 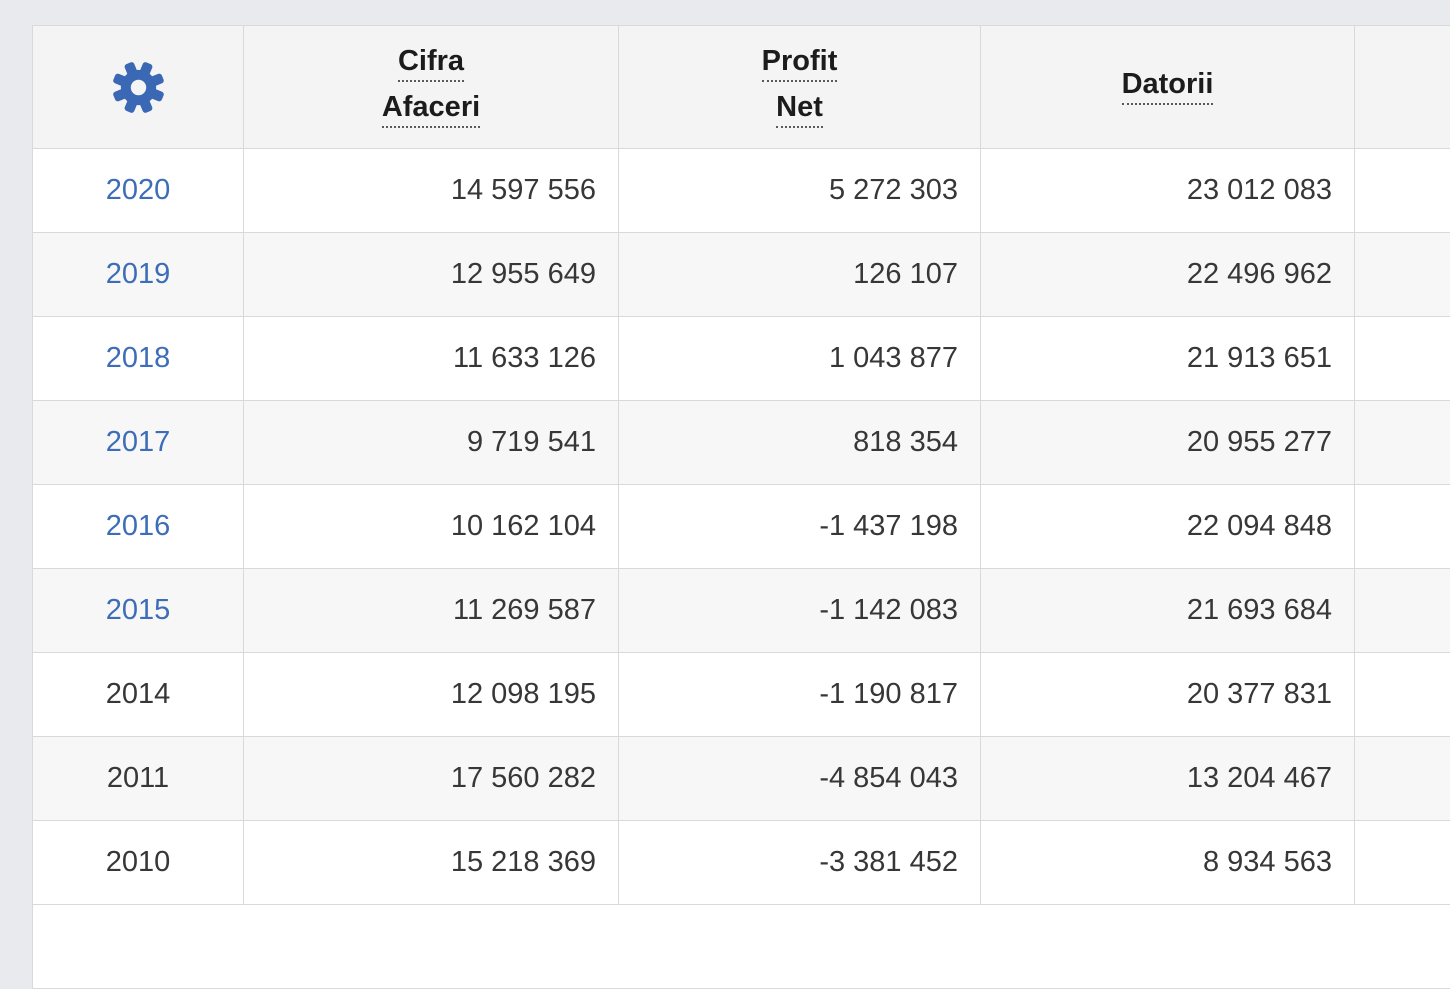 What do you see at coordinates (800, 443) in the screenshot?
I see `profit-net-cell: 818 354` at bounding box center [800, 443].